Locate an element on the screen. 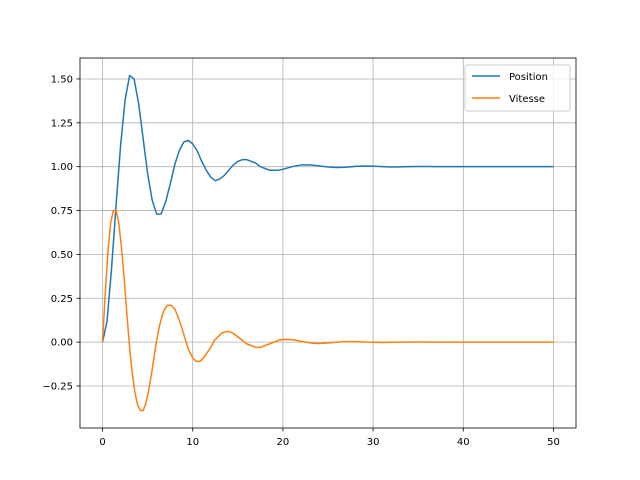  y-tick-label: 0.25 is located at coordinates (62, 299).